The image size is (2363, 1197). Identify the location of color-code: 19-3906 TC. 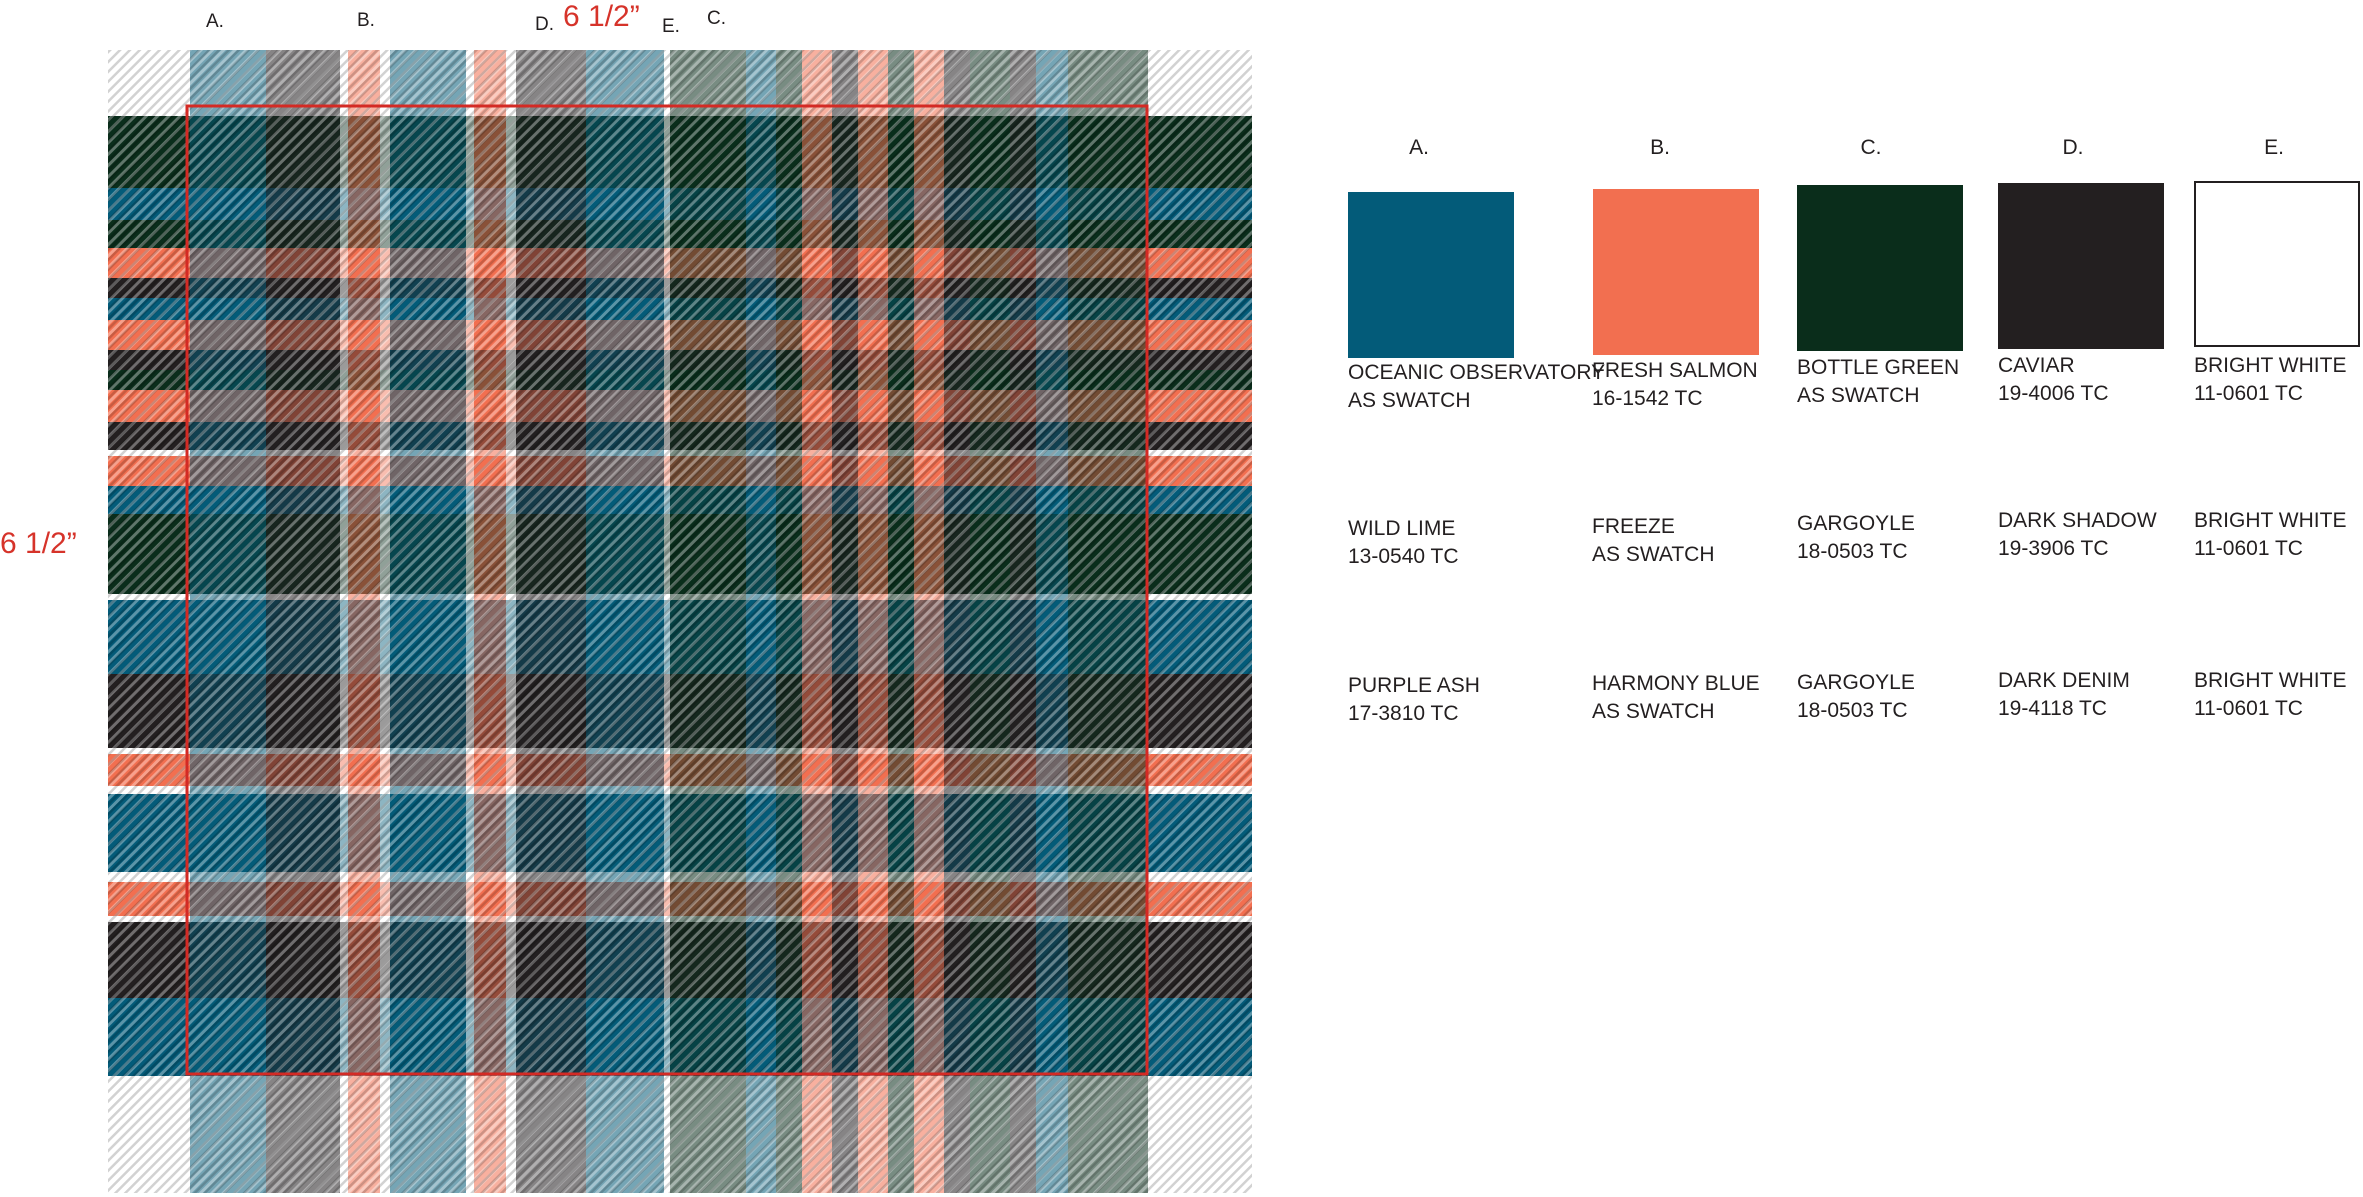
(2053, 548).